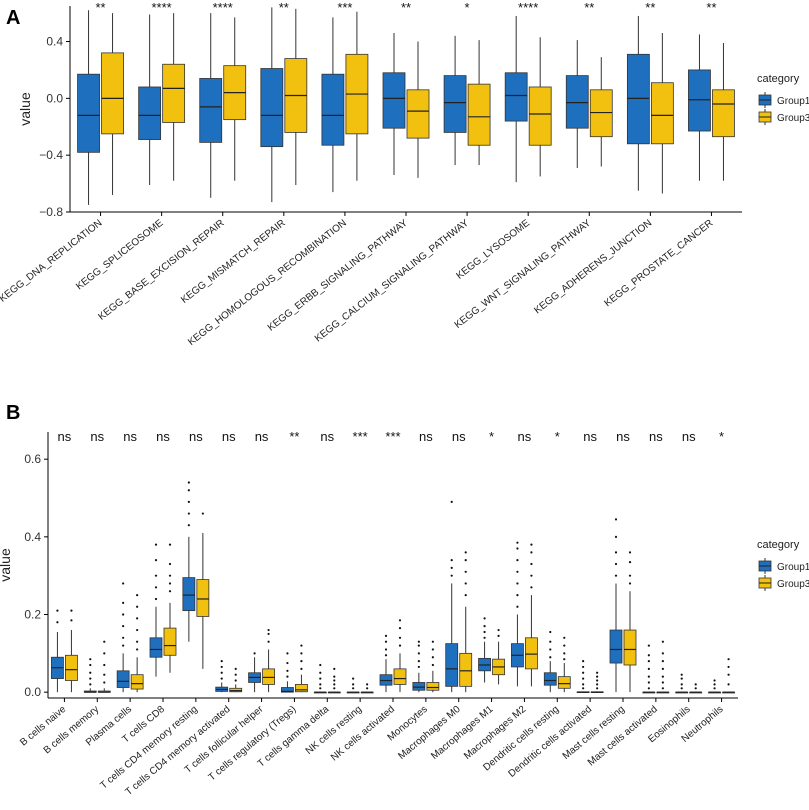  Describe the element at coordinates (13, 18) in the screenshot. I see `panel-letter-a: A` at that location.